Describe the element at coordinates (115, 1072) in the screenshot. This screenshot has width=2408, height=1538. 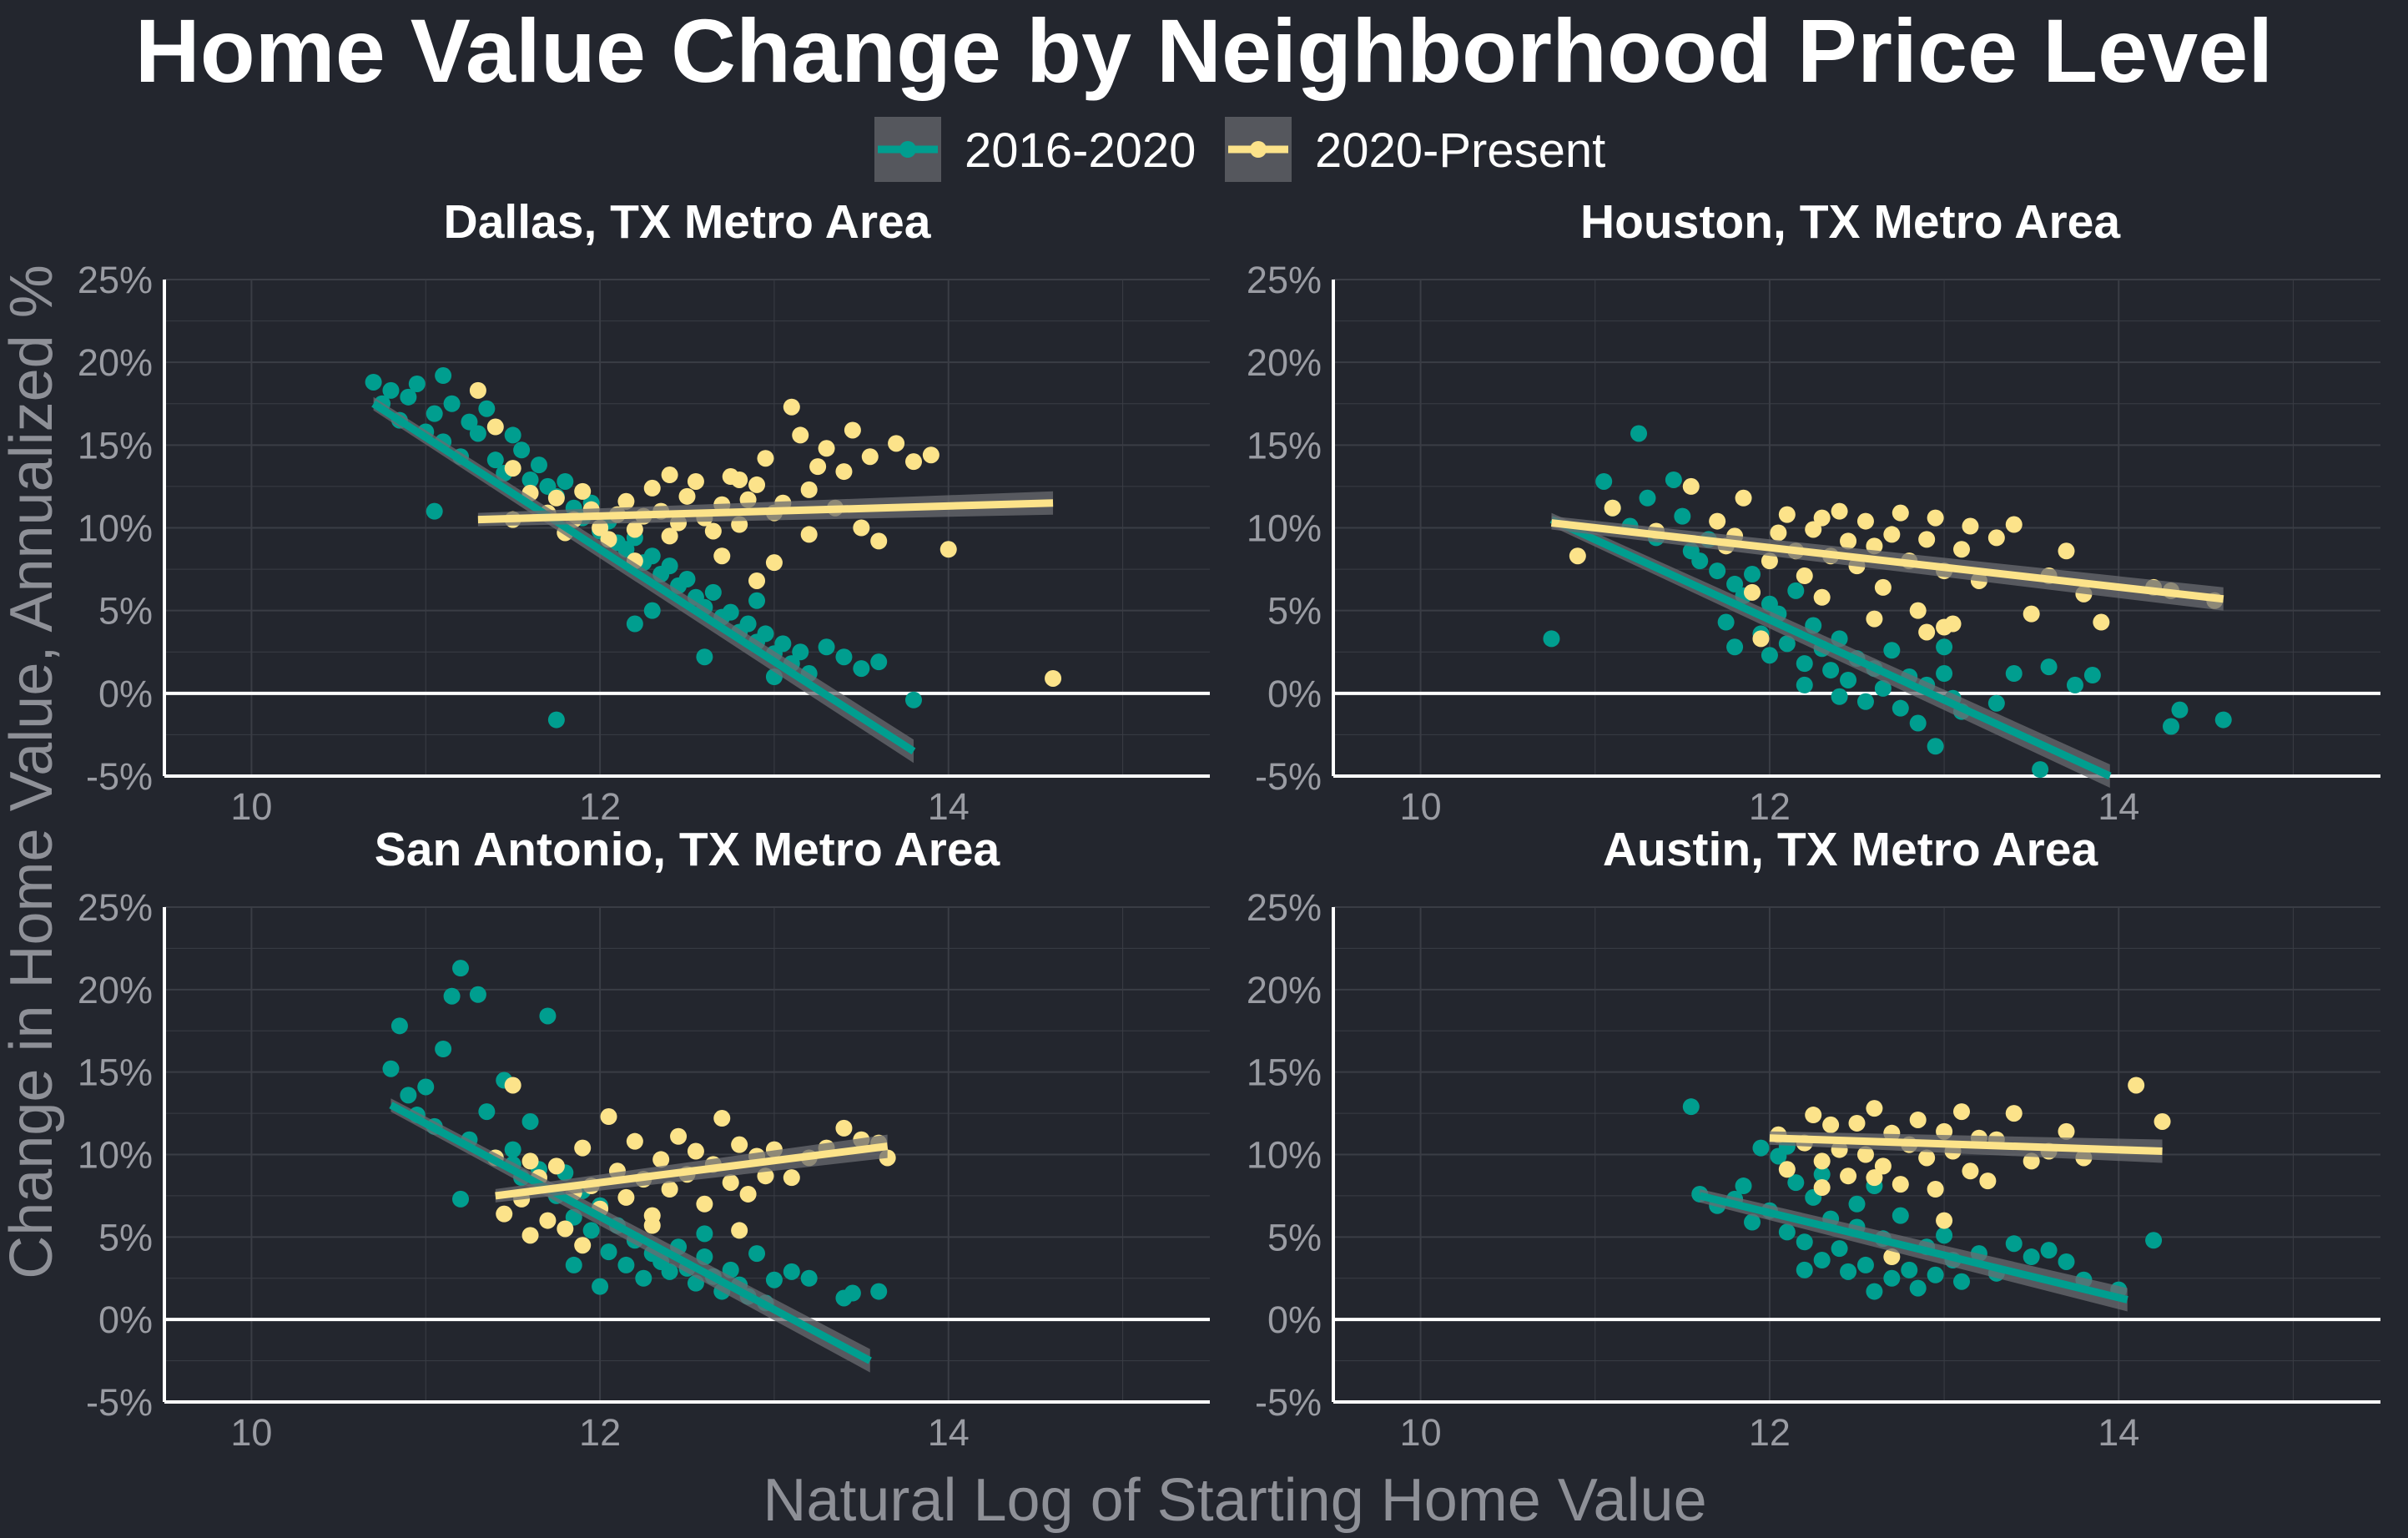
I see `y-tick-label: 15%` at that location.